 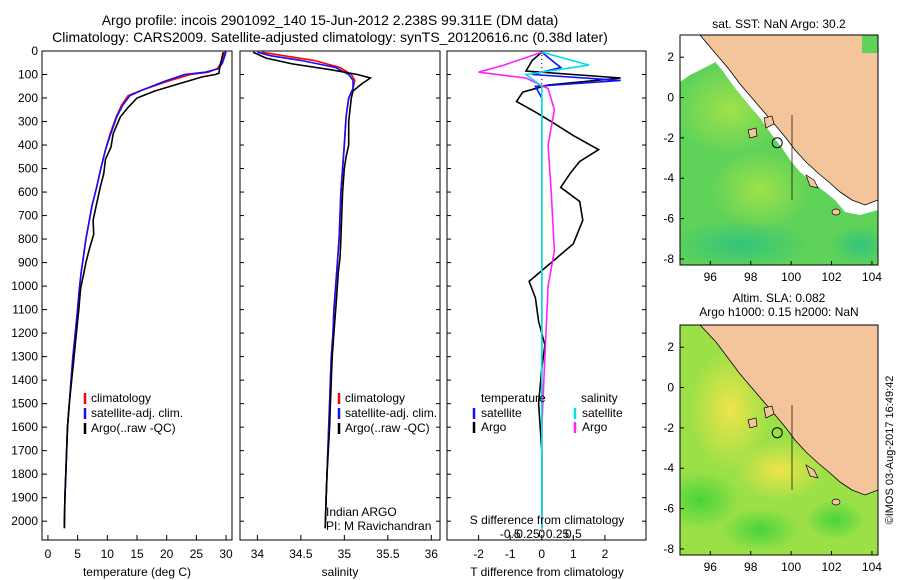 I want to click on x-tick-label: 35, so click(x=345, y=554).